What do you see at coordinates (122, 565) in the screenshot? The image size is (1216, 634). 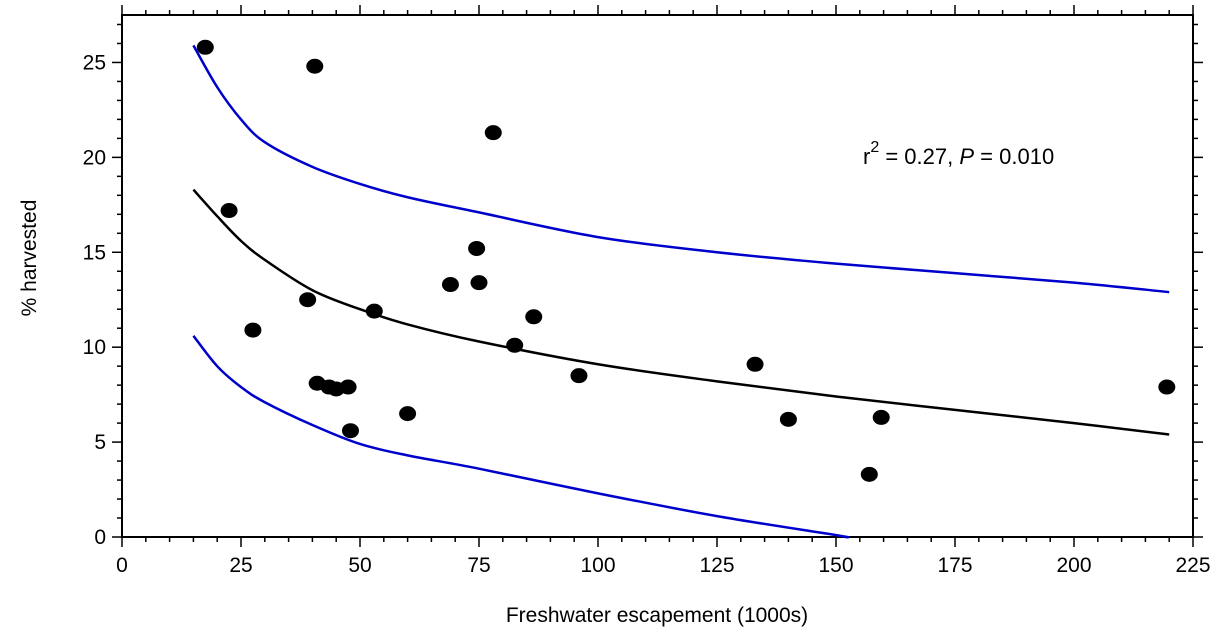 I see `x-tick-label: 0` at bounding box center [122, 565].